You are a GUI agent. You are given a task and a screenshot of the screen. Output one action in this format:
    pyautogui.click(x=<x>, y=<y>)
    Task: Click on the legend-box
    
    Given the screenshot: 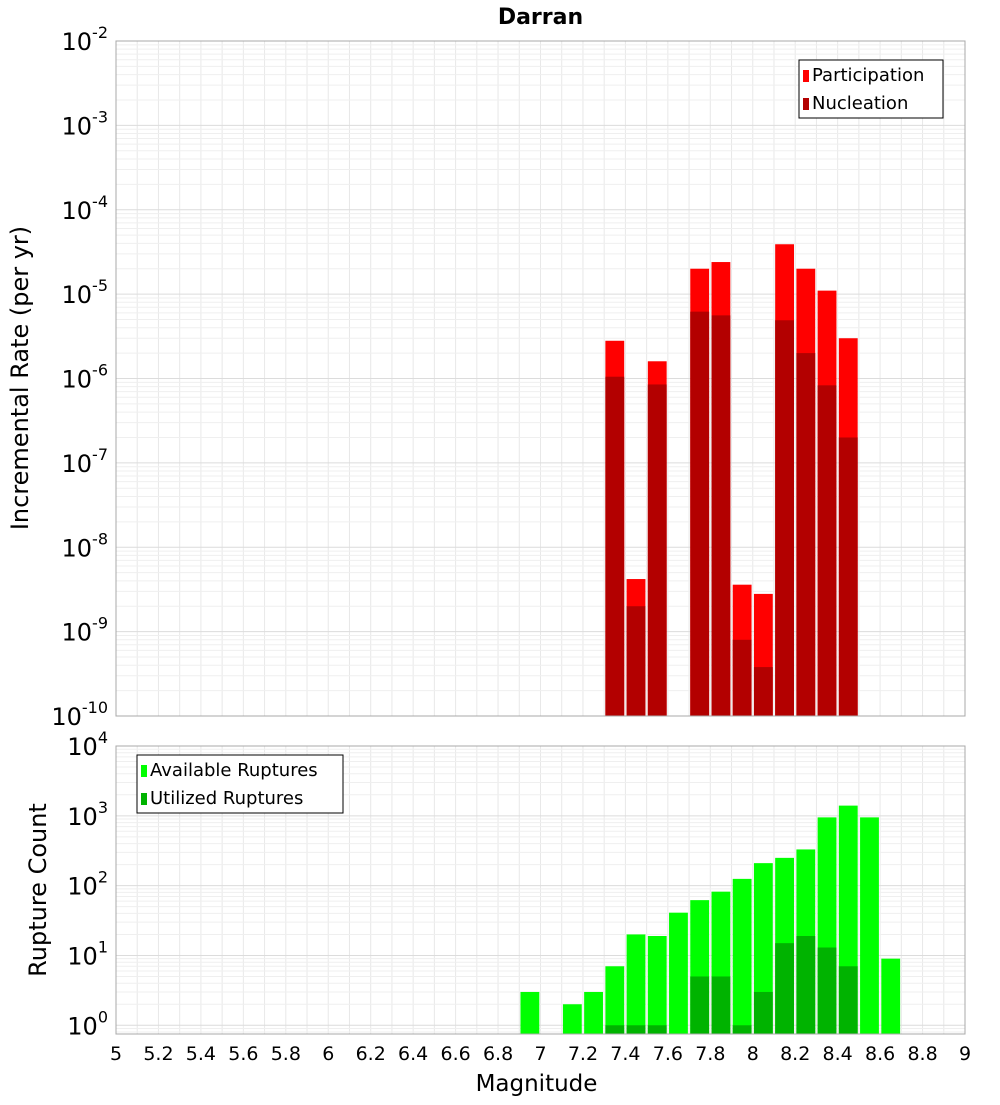 What is the action you would take?
    pyautogui.click(x=240, y=784)
    